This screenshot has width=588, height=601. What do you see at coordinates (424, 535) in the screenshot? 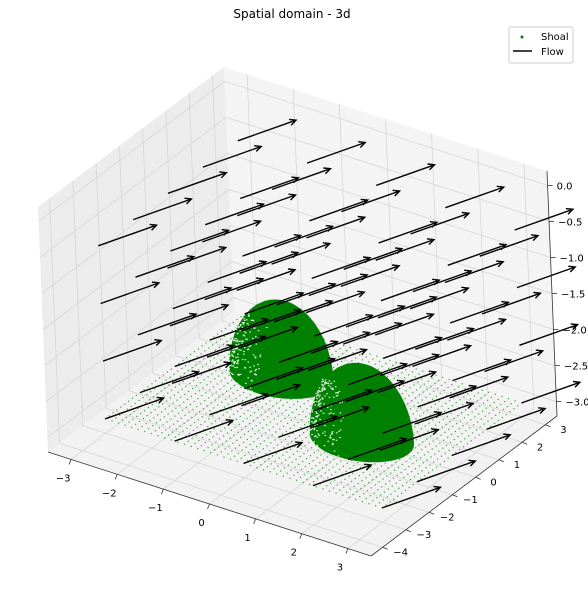
I see `y-tick-label: −3` at bounding box center [424, 535].